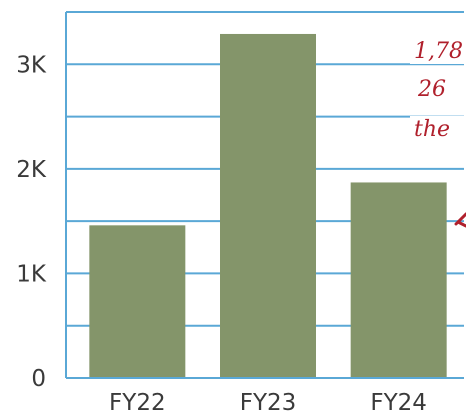 The height and width of the screenshot is (418, 466). What do you see at coordinates (398, 280) in the screenshot?
I see `bar-fy24` at bounding box center [398, 280].